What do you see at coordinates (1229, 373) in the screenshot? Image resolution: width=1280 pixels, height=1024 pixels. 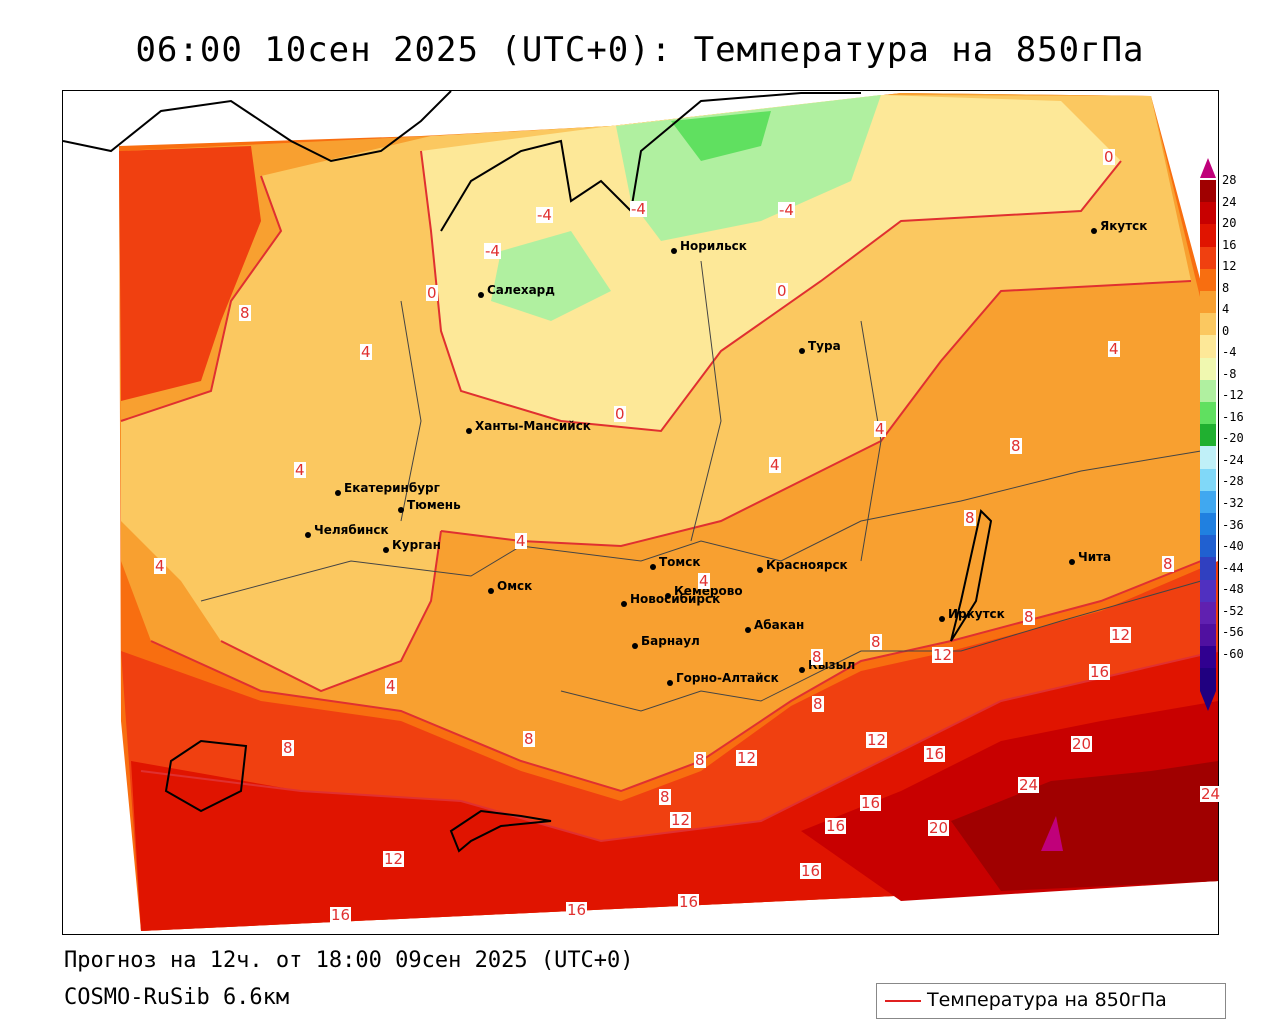 I see `colorbar-tick-label: -8` at bounding box center [1229, 373].